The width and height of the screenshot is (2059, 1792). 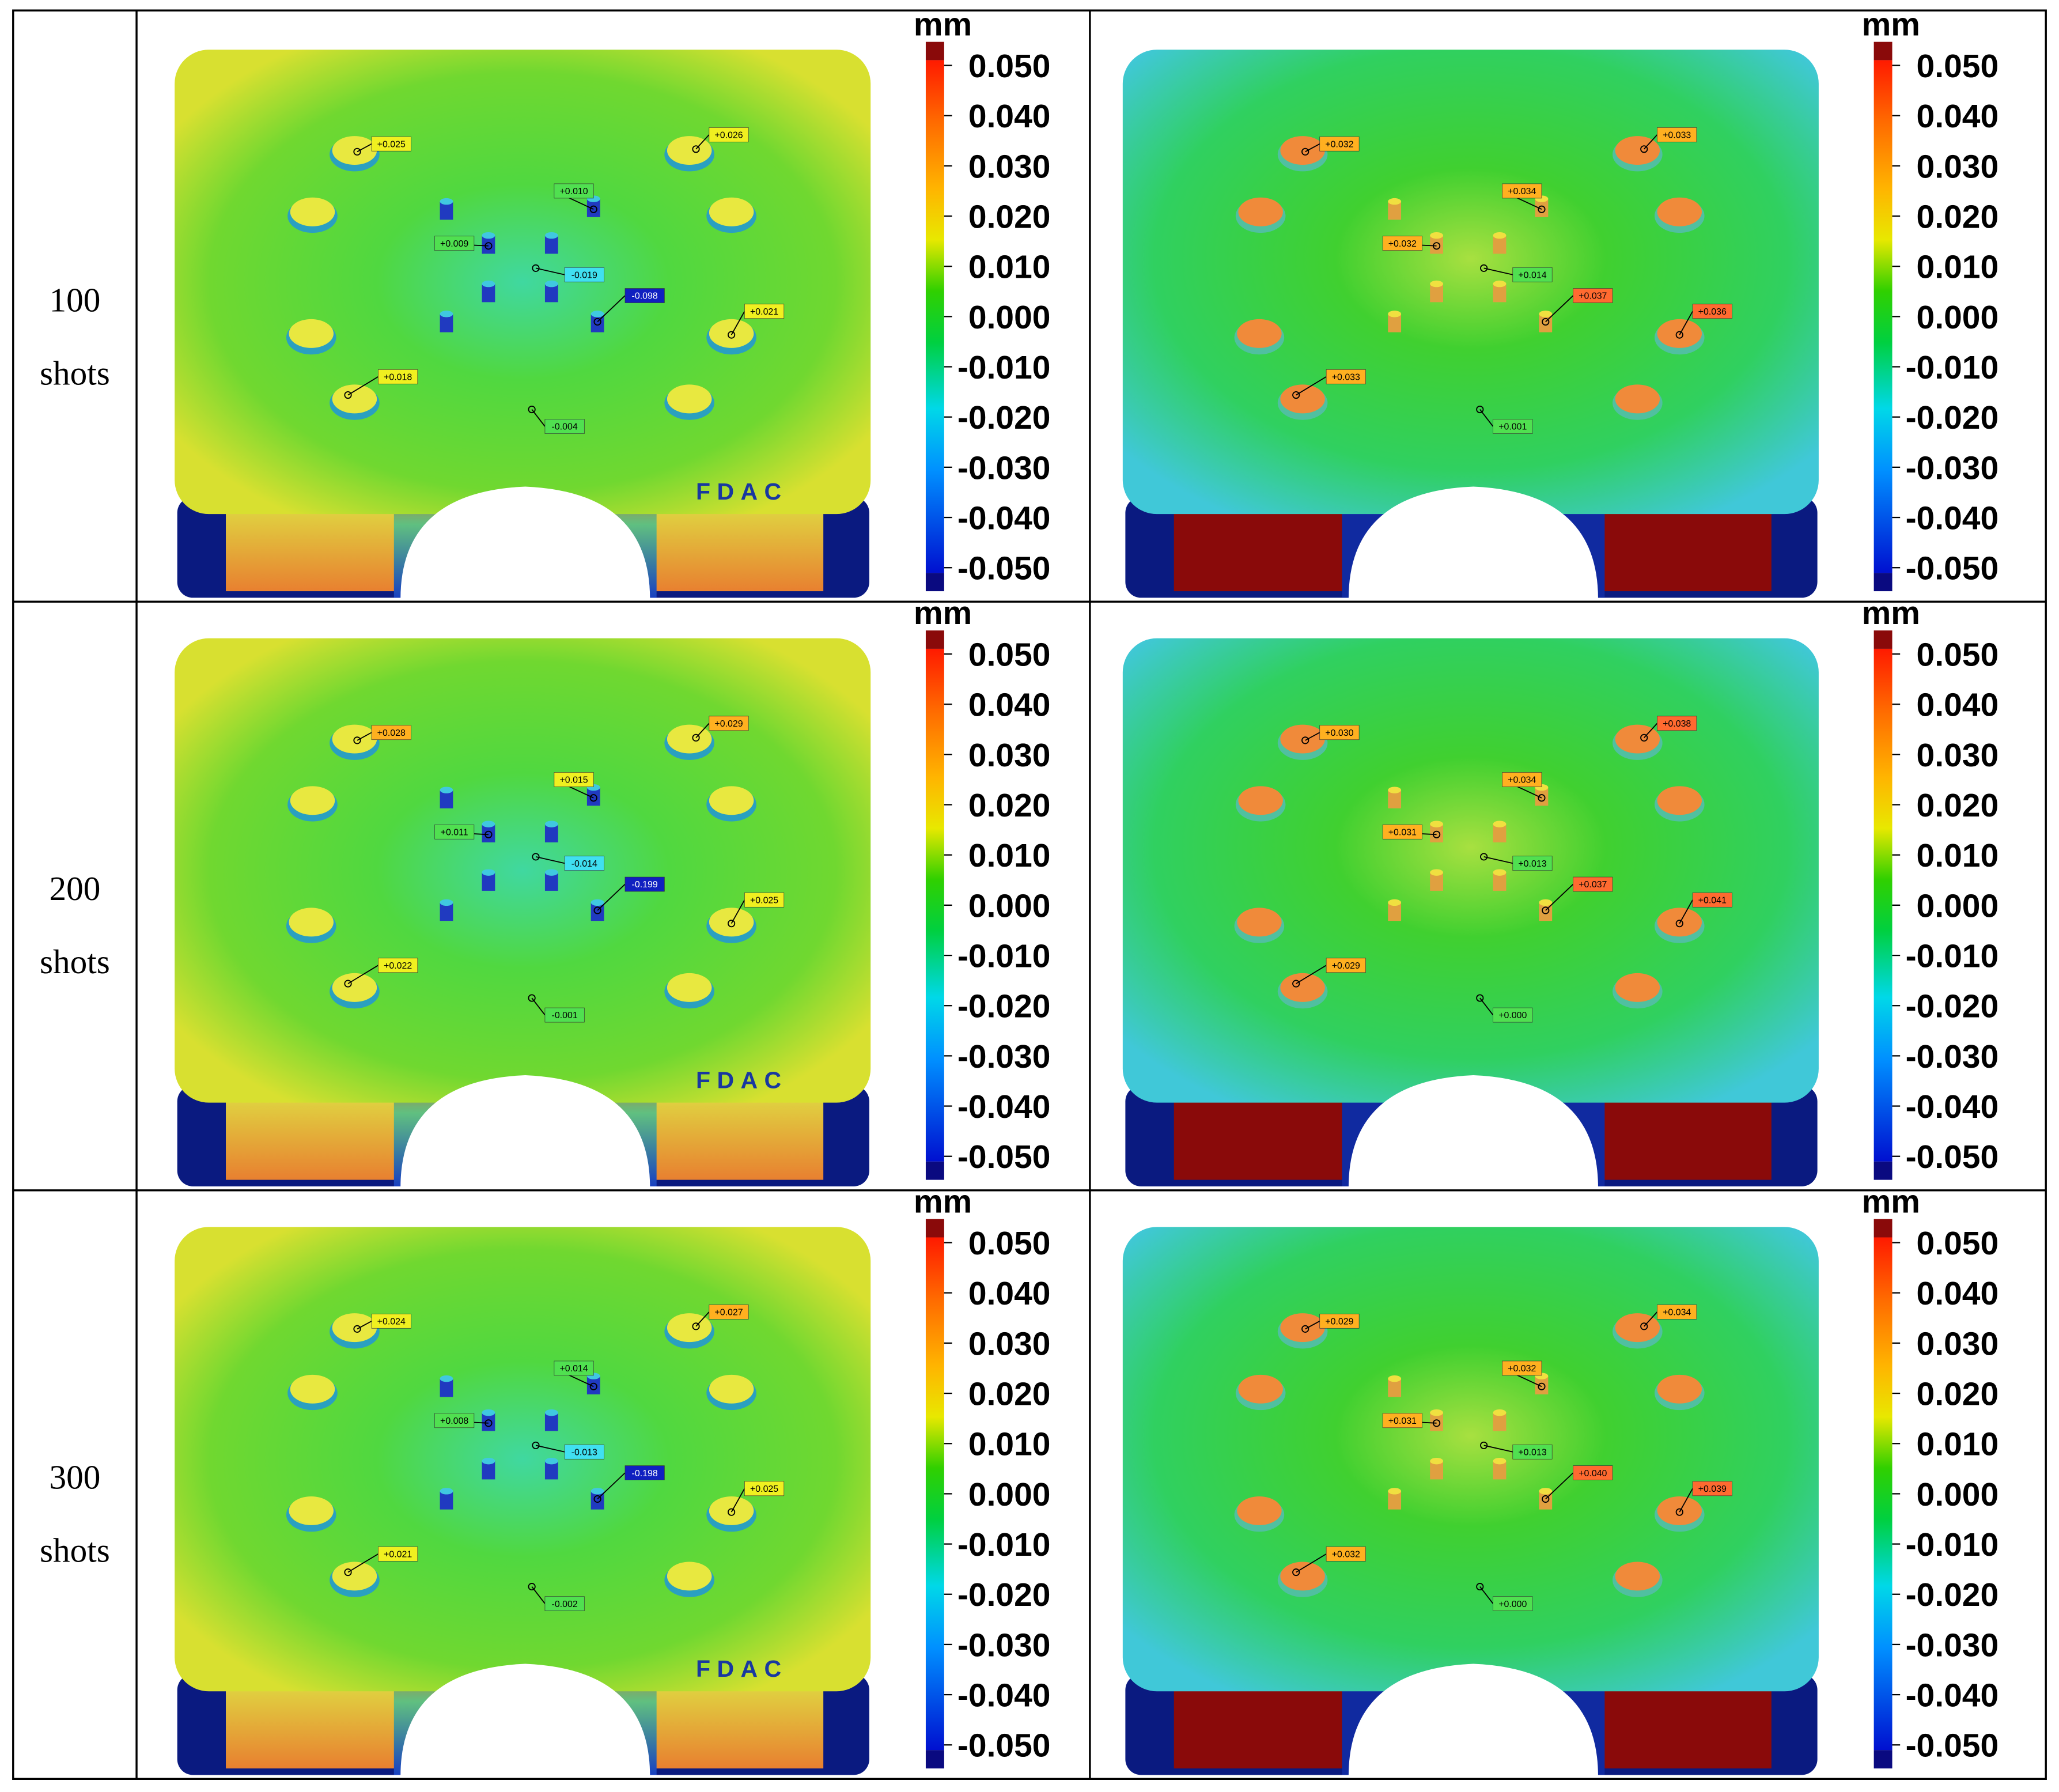 I want to click on cutout, so click(x=1473, y=1720).